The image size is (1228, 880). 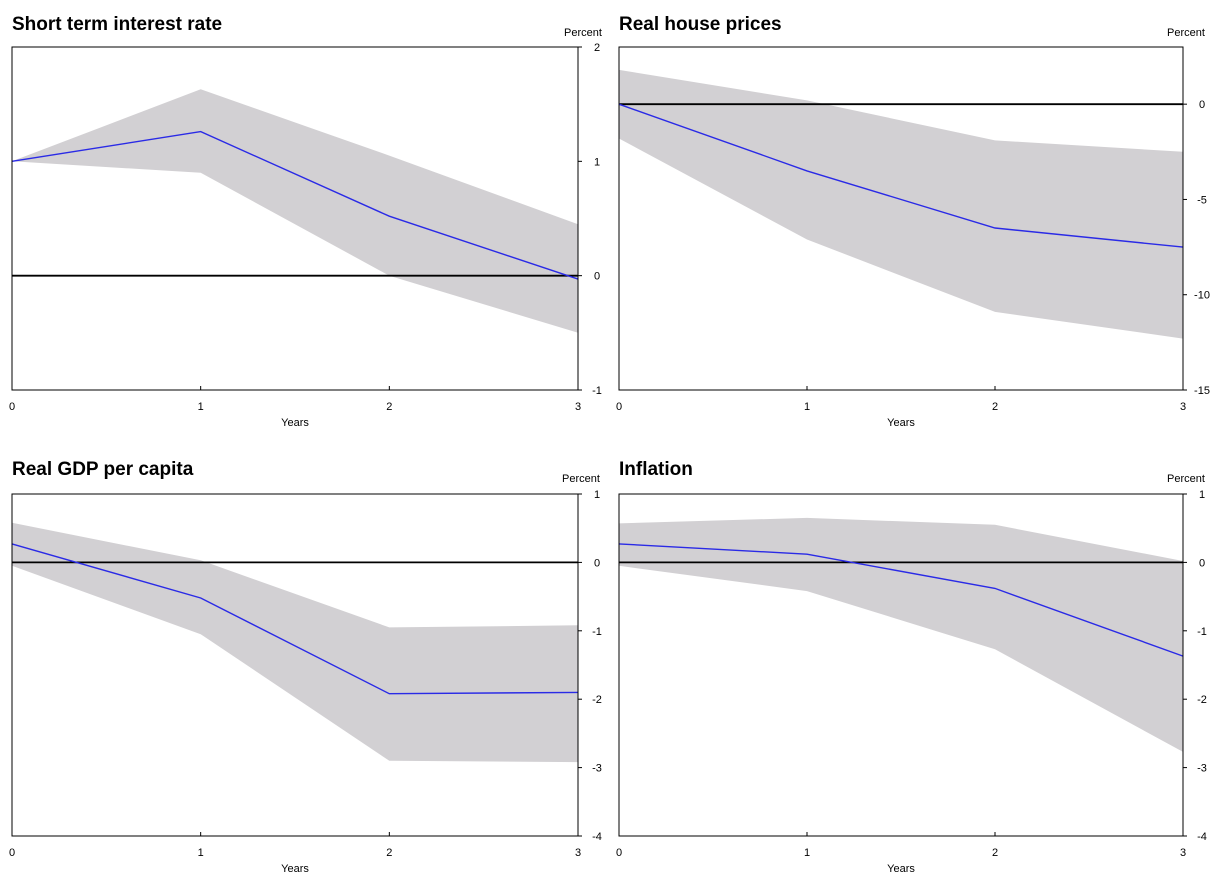 I want to click on chart-title: Short term interest rate, so click(x=117, y=24).